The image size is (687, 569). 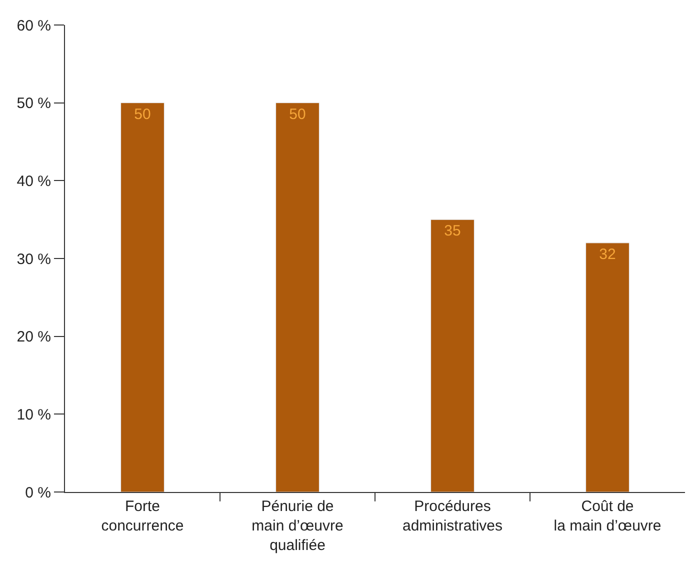 What do you see at coordinates (142, 516) in the screenshot?
I see `x-tick-label: Forte concurrence` at bounding box center [142, 516].